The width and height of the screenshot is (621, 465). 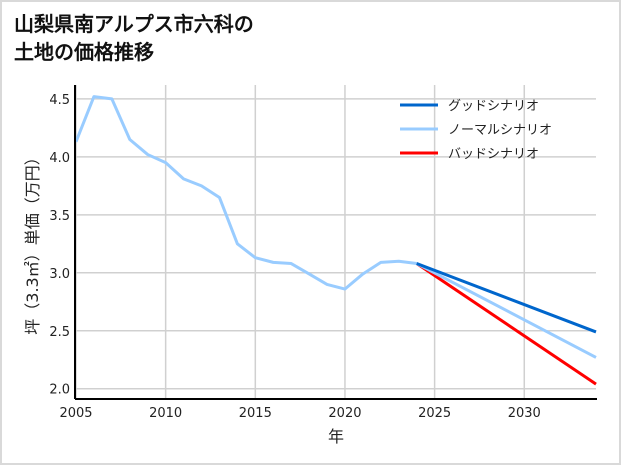 What do you see at coordinates (524, 413) in the screenshot?
I see `x-tick-label: 2030` at bounding box center [524, 413].